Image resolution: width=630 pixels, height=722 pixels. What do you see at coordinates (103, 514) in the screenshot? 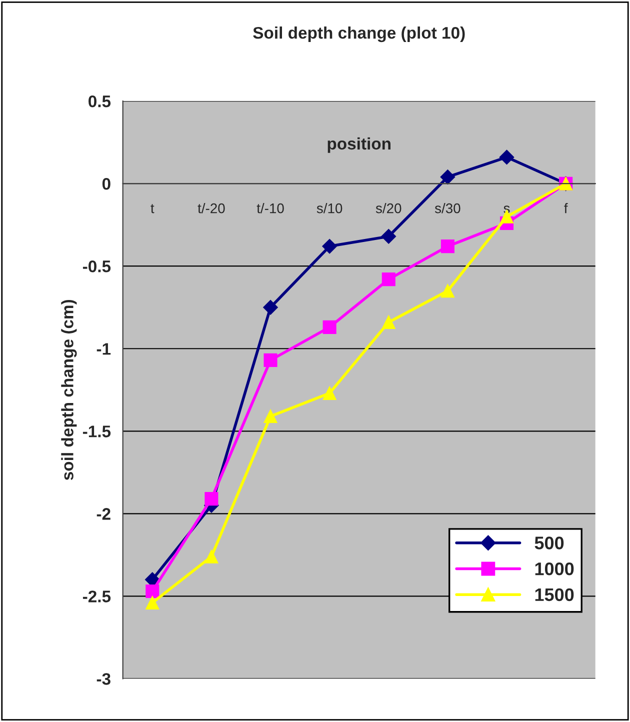
I see `y-tick-label: -2` at bounding box center [103, 514].